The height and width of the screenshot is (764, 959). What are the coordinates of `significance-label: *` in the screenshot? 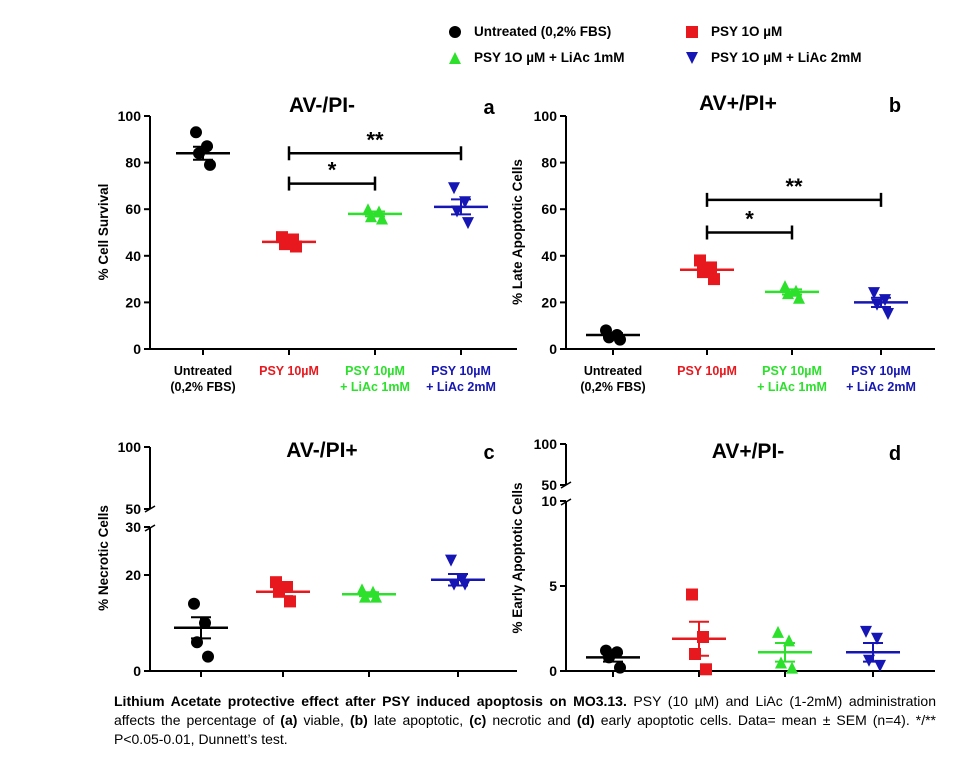 It's located at (332, 170).